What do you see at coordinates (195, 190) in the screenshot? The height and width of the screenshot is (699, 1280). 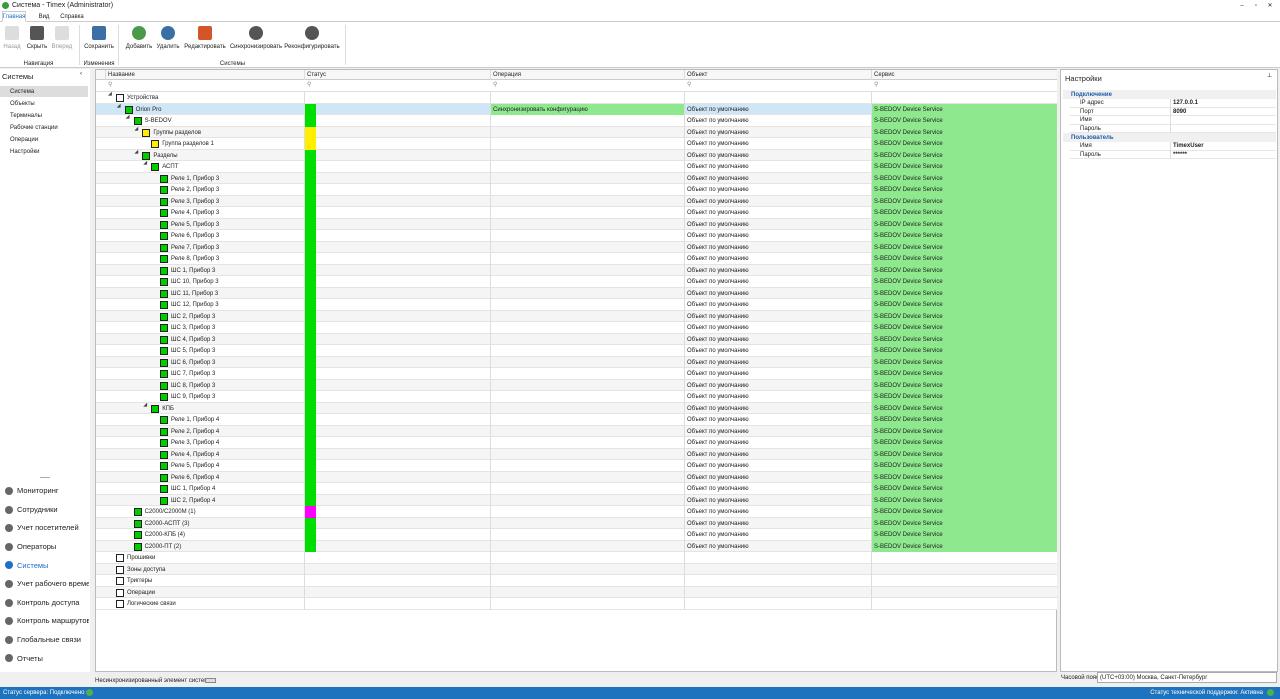 I see `node-name: Реле 2, Прибор 3` at bounding box center [195, 190].